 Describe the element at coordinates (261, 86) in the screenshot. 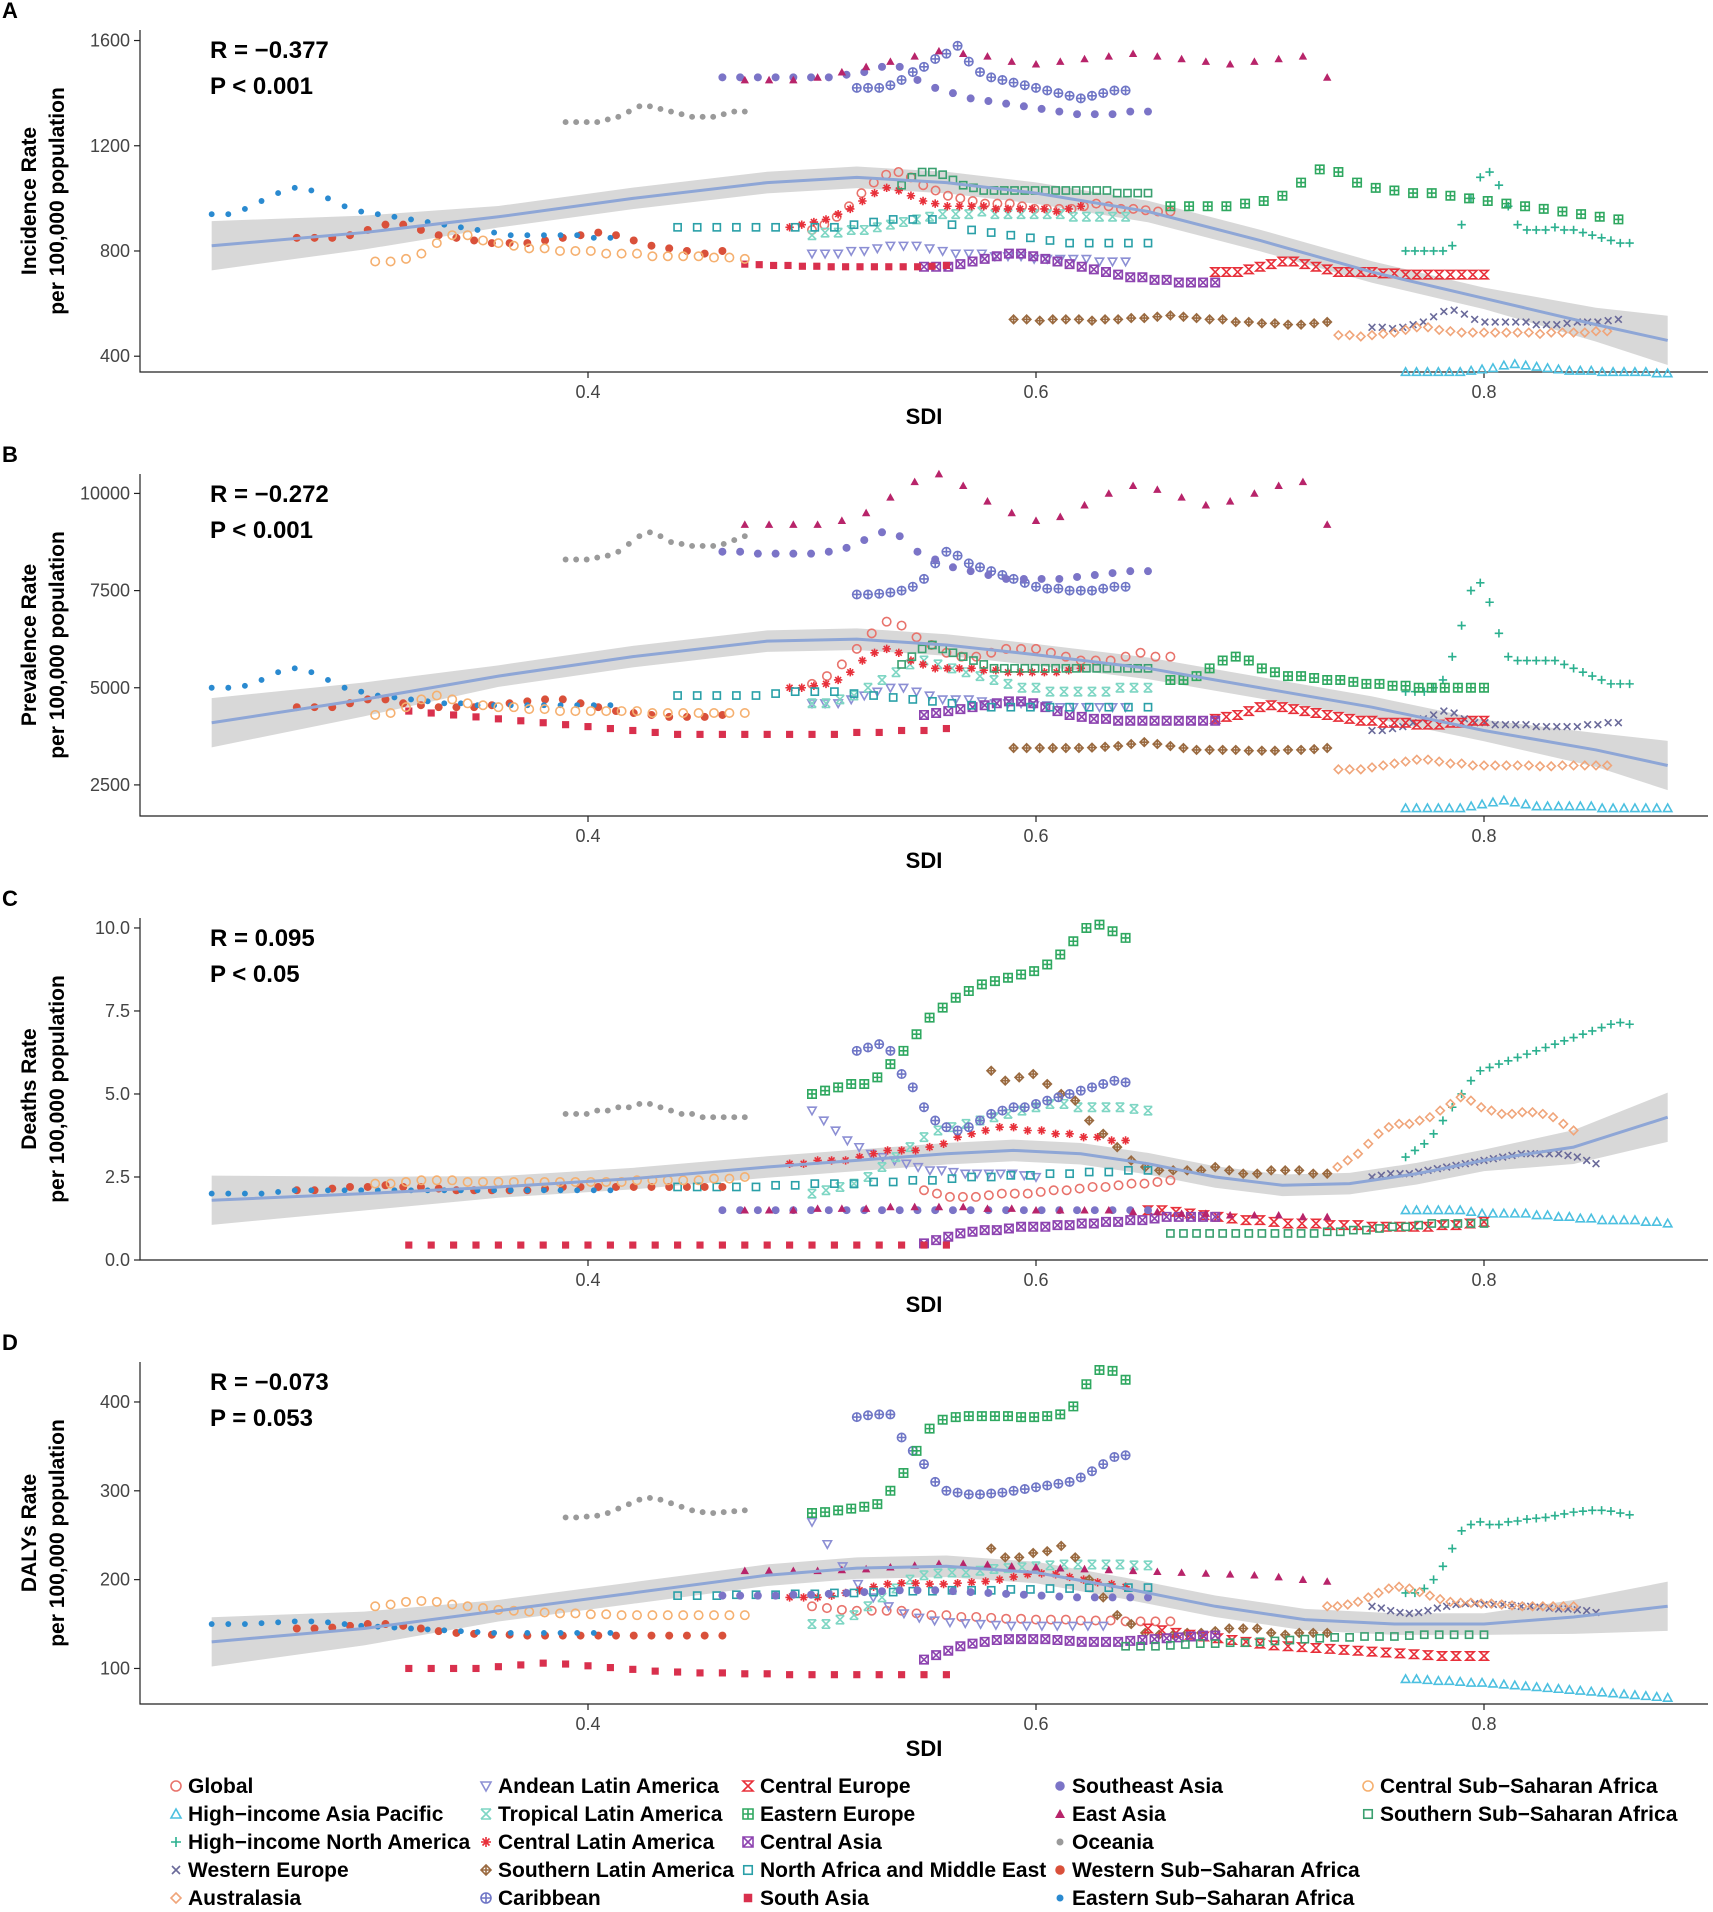

I see `p-value: P < 0.001` at that location.